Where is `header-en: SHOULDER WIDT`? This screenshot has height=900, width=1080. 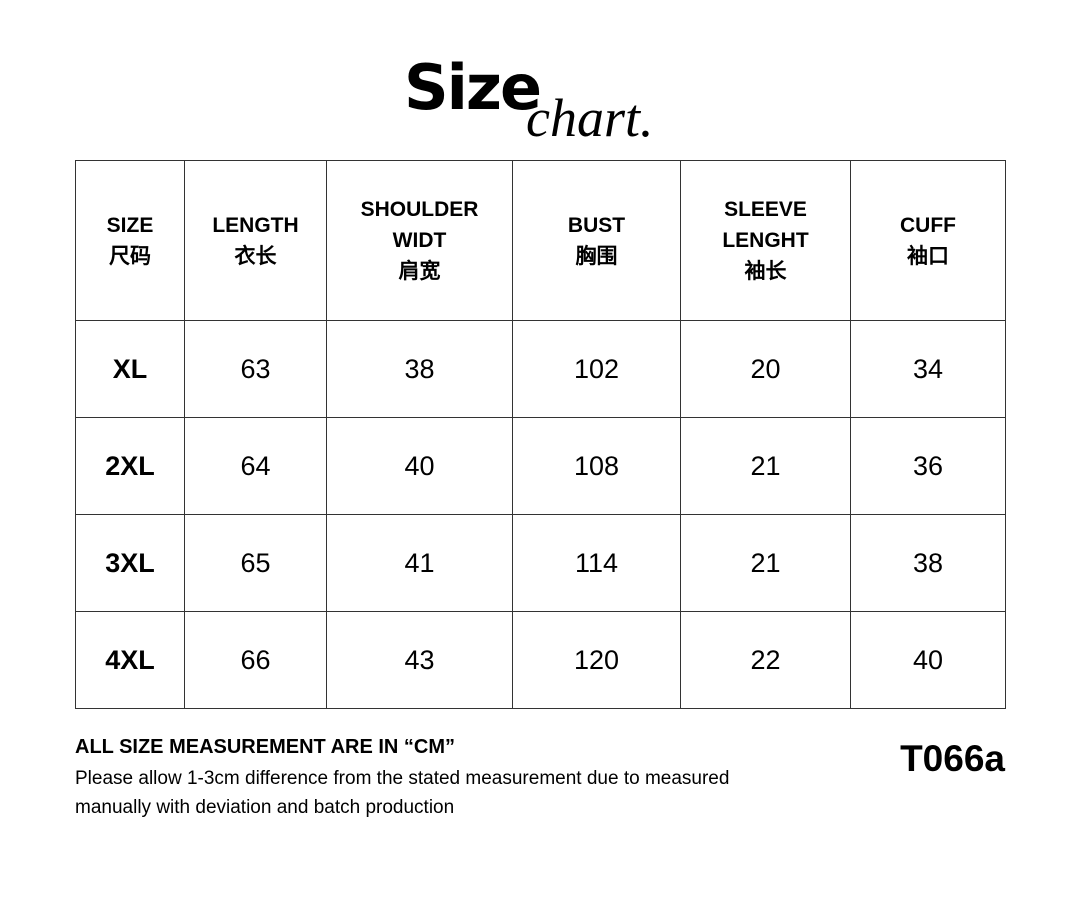 header-en: SHOULDER WIDT is located at coordinates (419, 225).